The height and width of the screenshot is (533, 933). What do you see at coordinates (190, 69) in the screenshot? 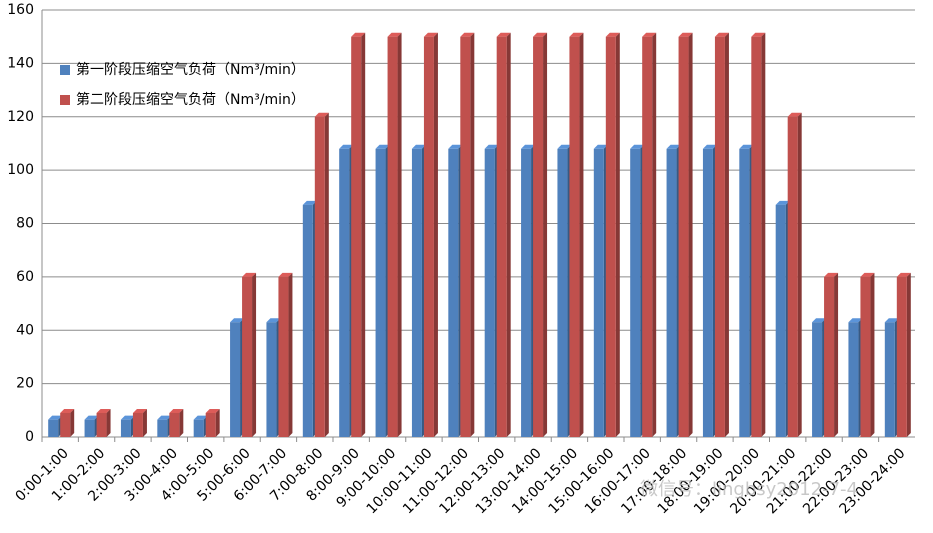
I see `legend-label: 第一阶段压缩空气负荷（Nm³/min）` at bounding box center [190, 69].